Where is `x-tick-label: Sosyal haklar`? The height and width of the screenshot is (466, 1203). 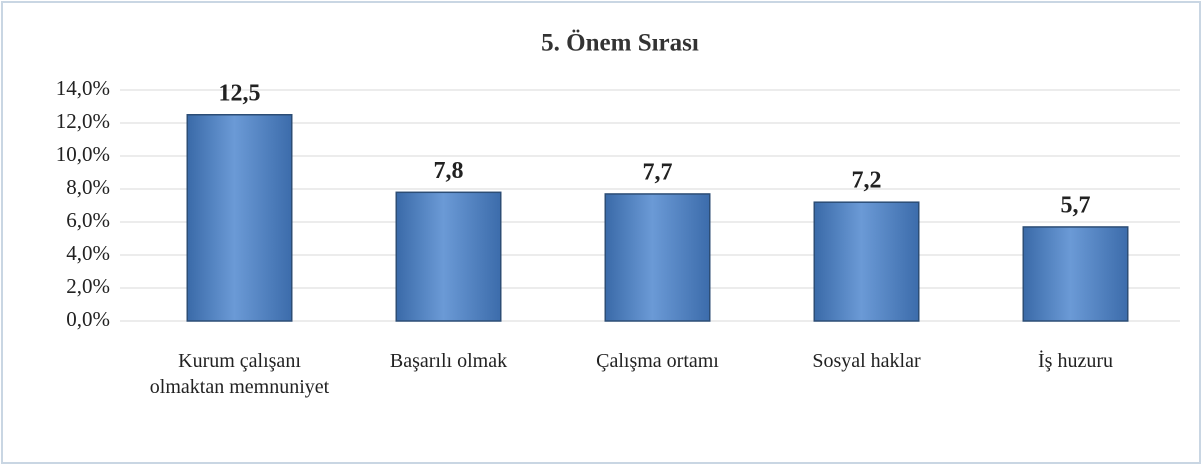 x-tick-label: Sosyal haklar is located at coordinates (866, 361).